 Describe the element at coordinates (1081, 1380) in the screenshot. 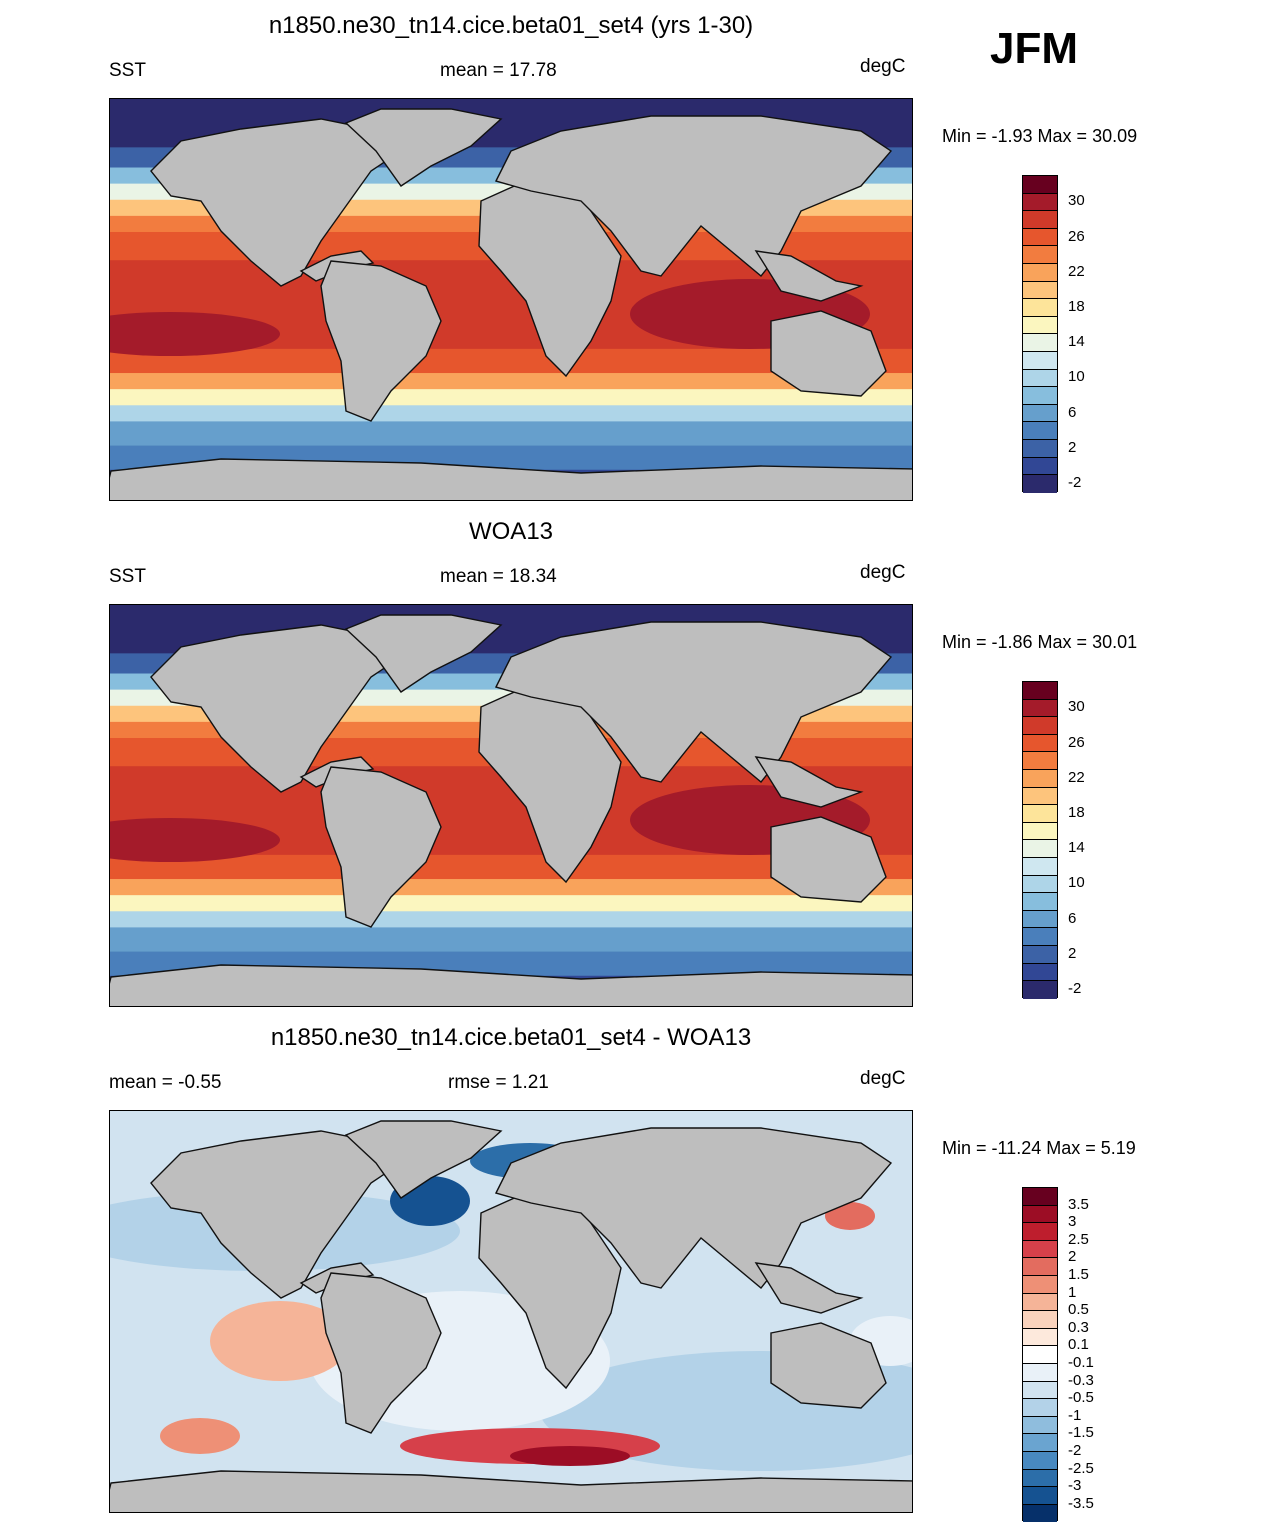

I see `colorbar-tick-label: -0.3` at that location.